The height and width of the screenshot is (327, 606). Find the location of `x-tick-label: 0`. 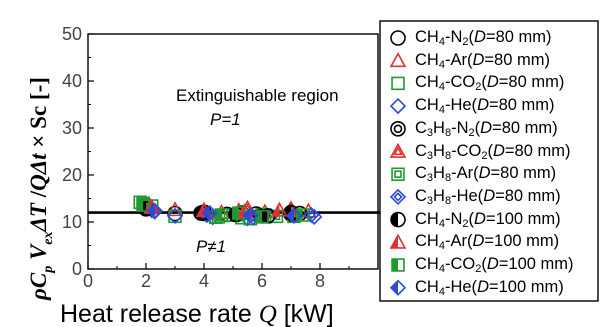

x-tick-label: 0 is located at coordinates (88, 281).